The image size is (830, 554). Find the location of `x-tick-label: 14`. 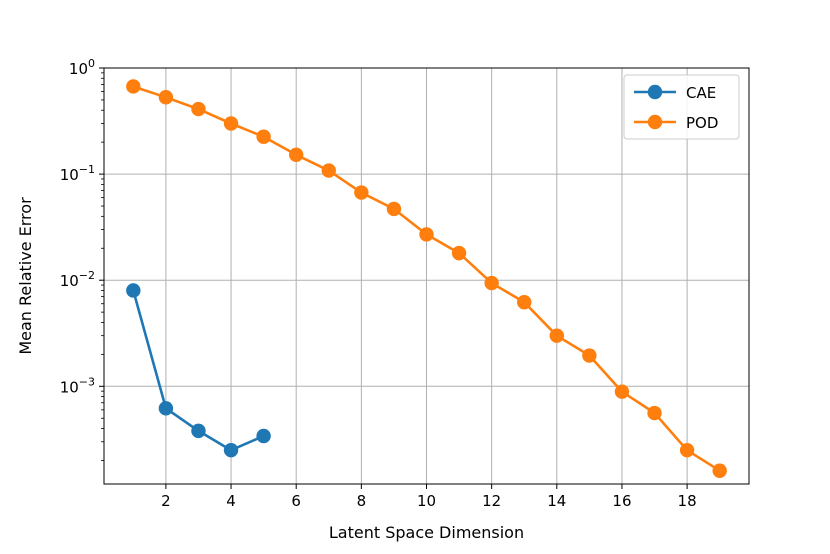

x-tick-label: 14 is located at coordinates (556, 501).